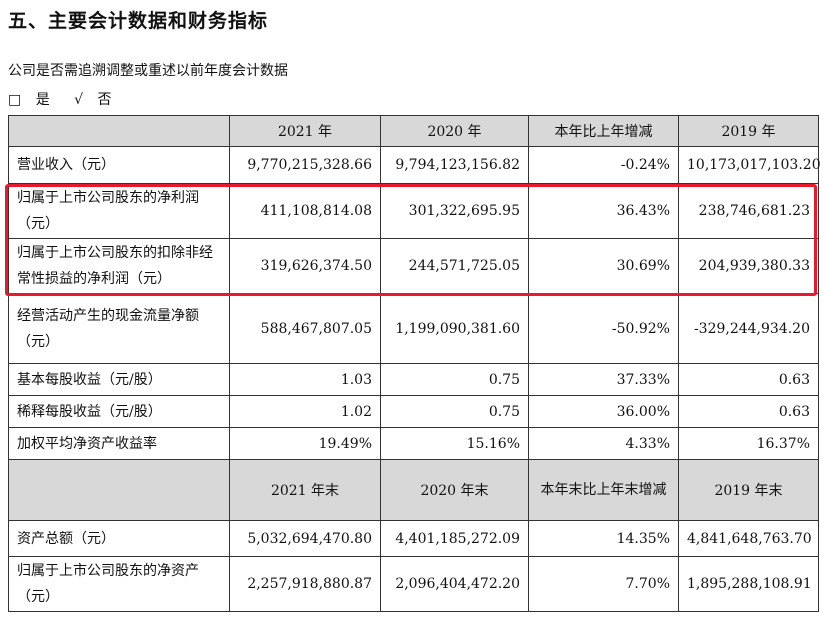  What do you see at coordinates (603, 266) in the screenshot?
I see `value-cell: 30.69%` at bounding box center [603, 266].